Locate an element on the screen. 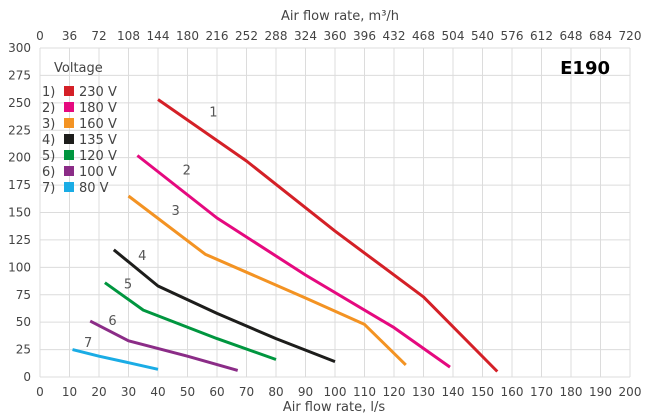  legend-label: 120 V is located at coordinates (98, 156).